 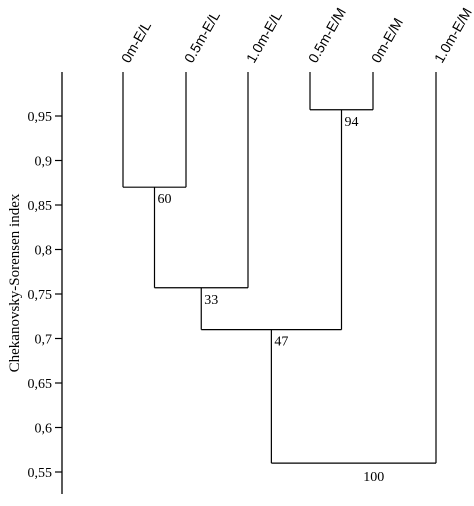 What do you see at coordinates (40, 295) in the screenshot?
I see `y-tick-label: 0,75` at bounding box center [40, 295].